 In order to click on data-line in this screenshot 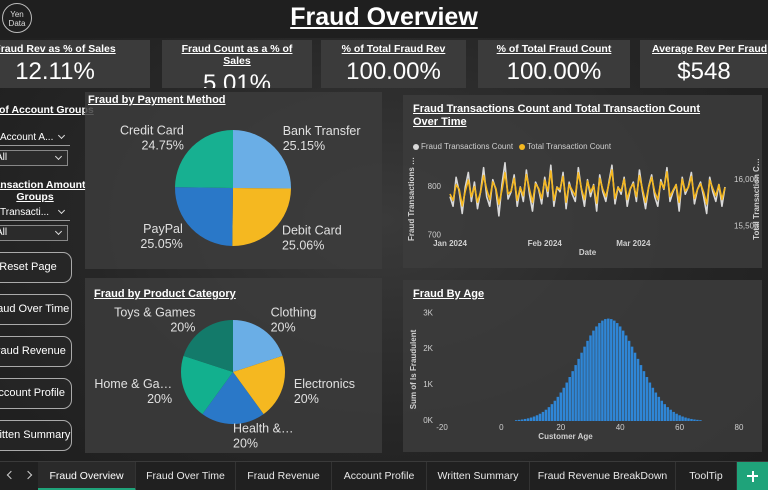, I will do `click(587, 188)`.